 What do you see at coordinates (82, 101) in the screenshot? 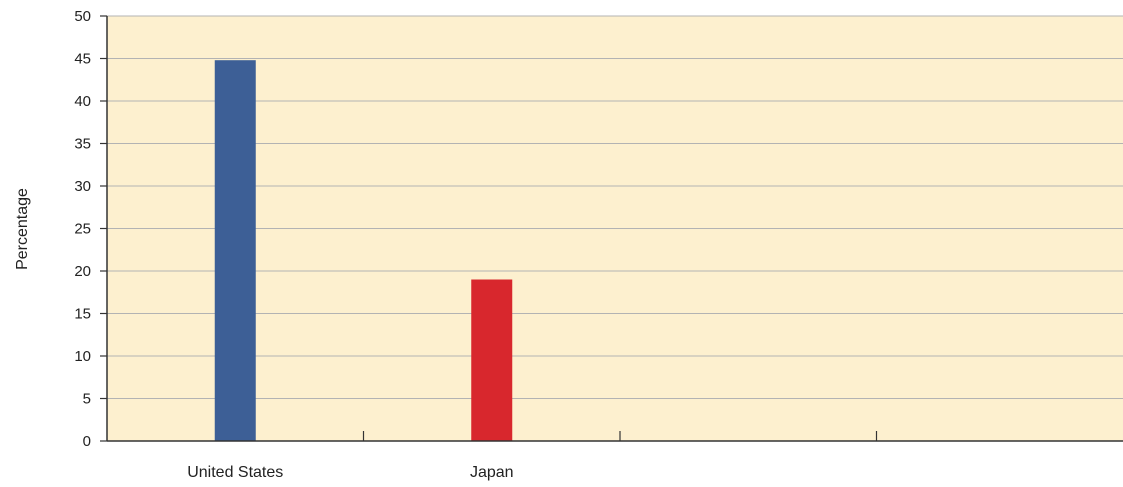
I see `y-tick-label: 40` at bounding box center [82, 101].